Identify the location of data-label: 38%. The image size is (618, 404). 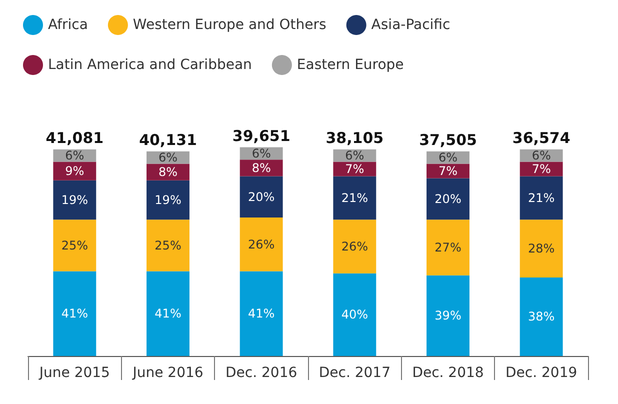
(541, 317).